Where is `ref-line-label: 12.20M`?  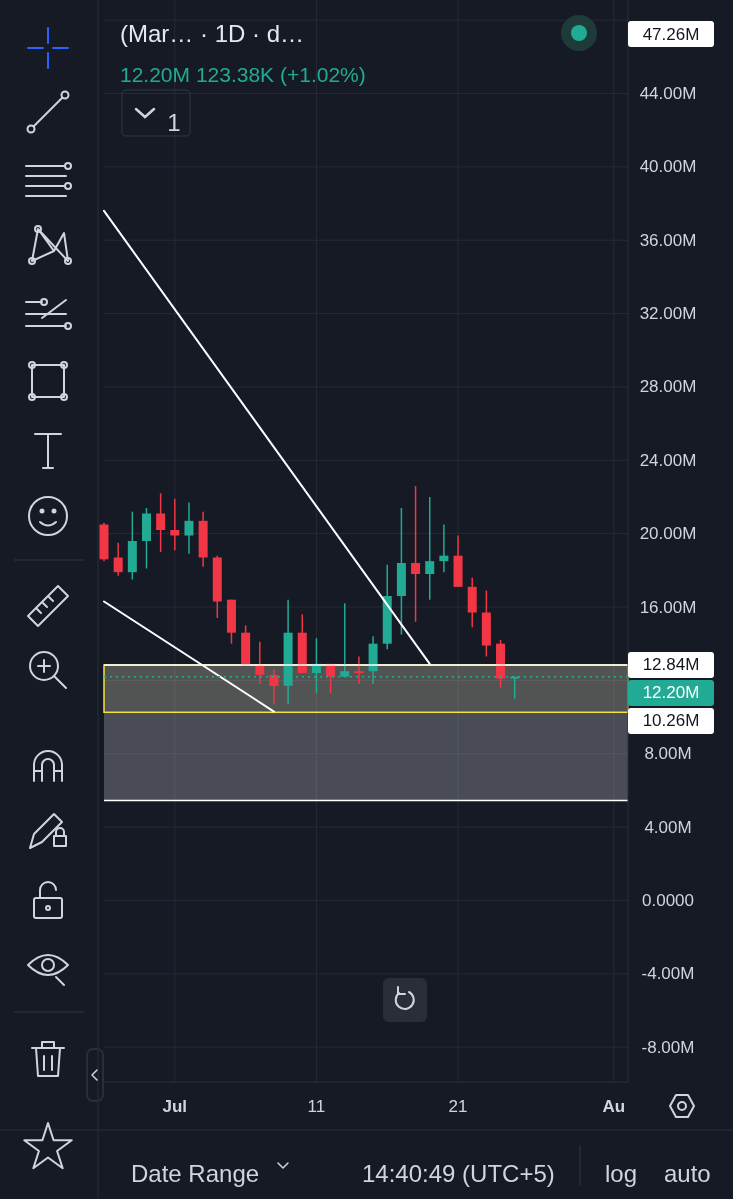
ref-line-label: 12.20M is located at coordinates (671, 693).